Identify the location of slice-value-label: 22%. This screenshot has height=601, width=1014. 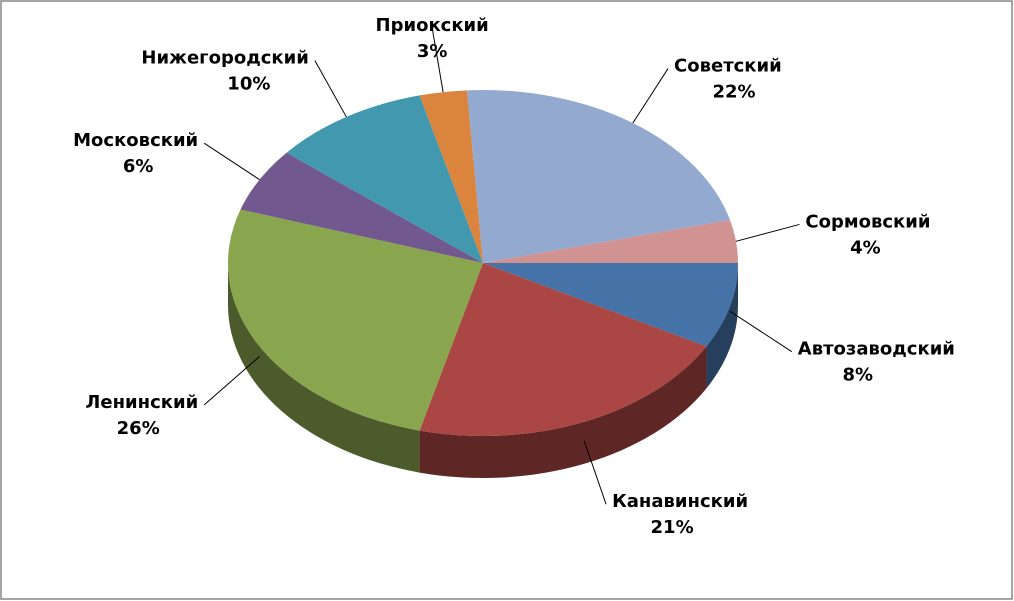
(733, 92).